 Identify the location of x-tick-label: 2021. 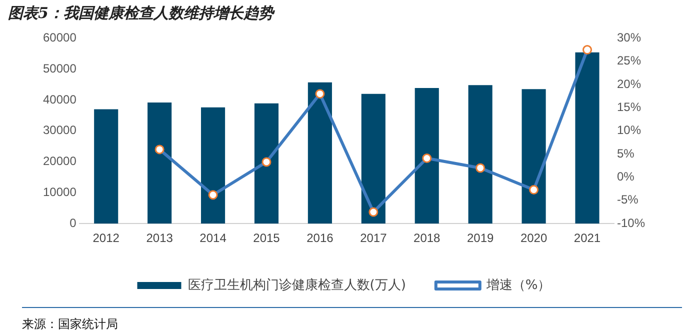
(587, 238).